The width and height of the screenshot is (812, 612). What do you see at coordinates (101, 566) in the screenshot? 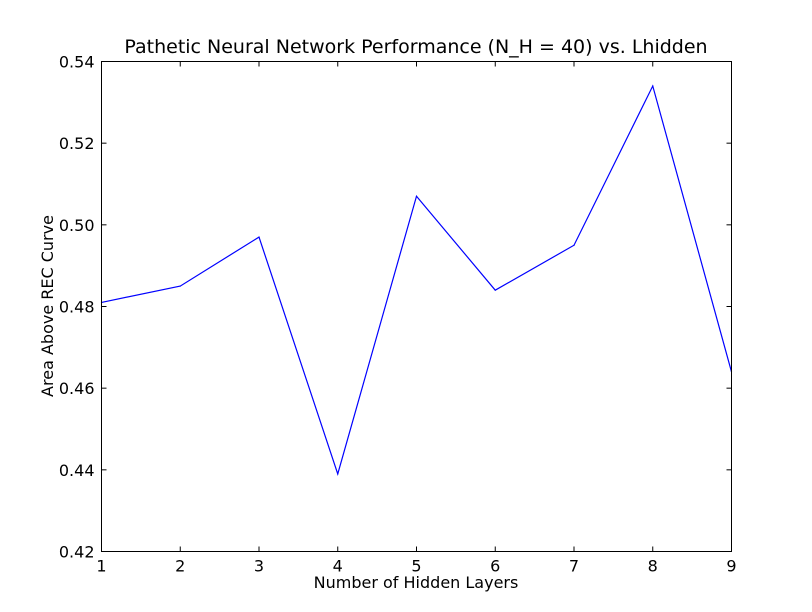
I see `x-tick-label: 1` at bounding box center [101, 566].